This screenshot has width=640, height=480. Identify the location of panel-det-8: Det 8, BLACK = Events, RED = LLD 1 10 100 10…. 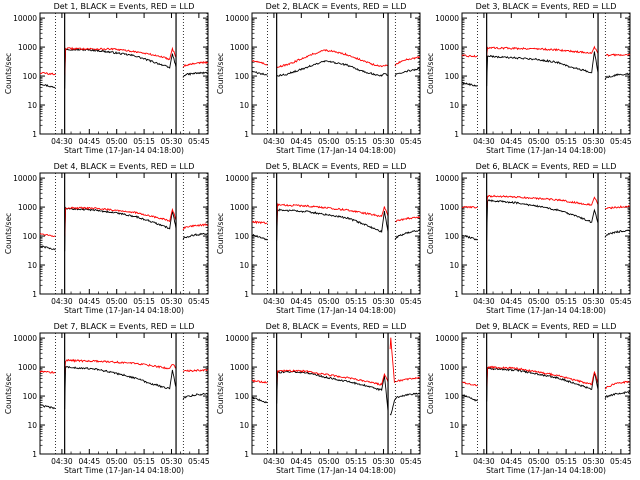
(319, 398).